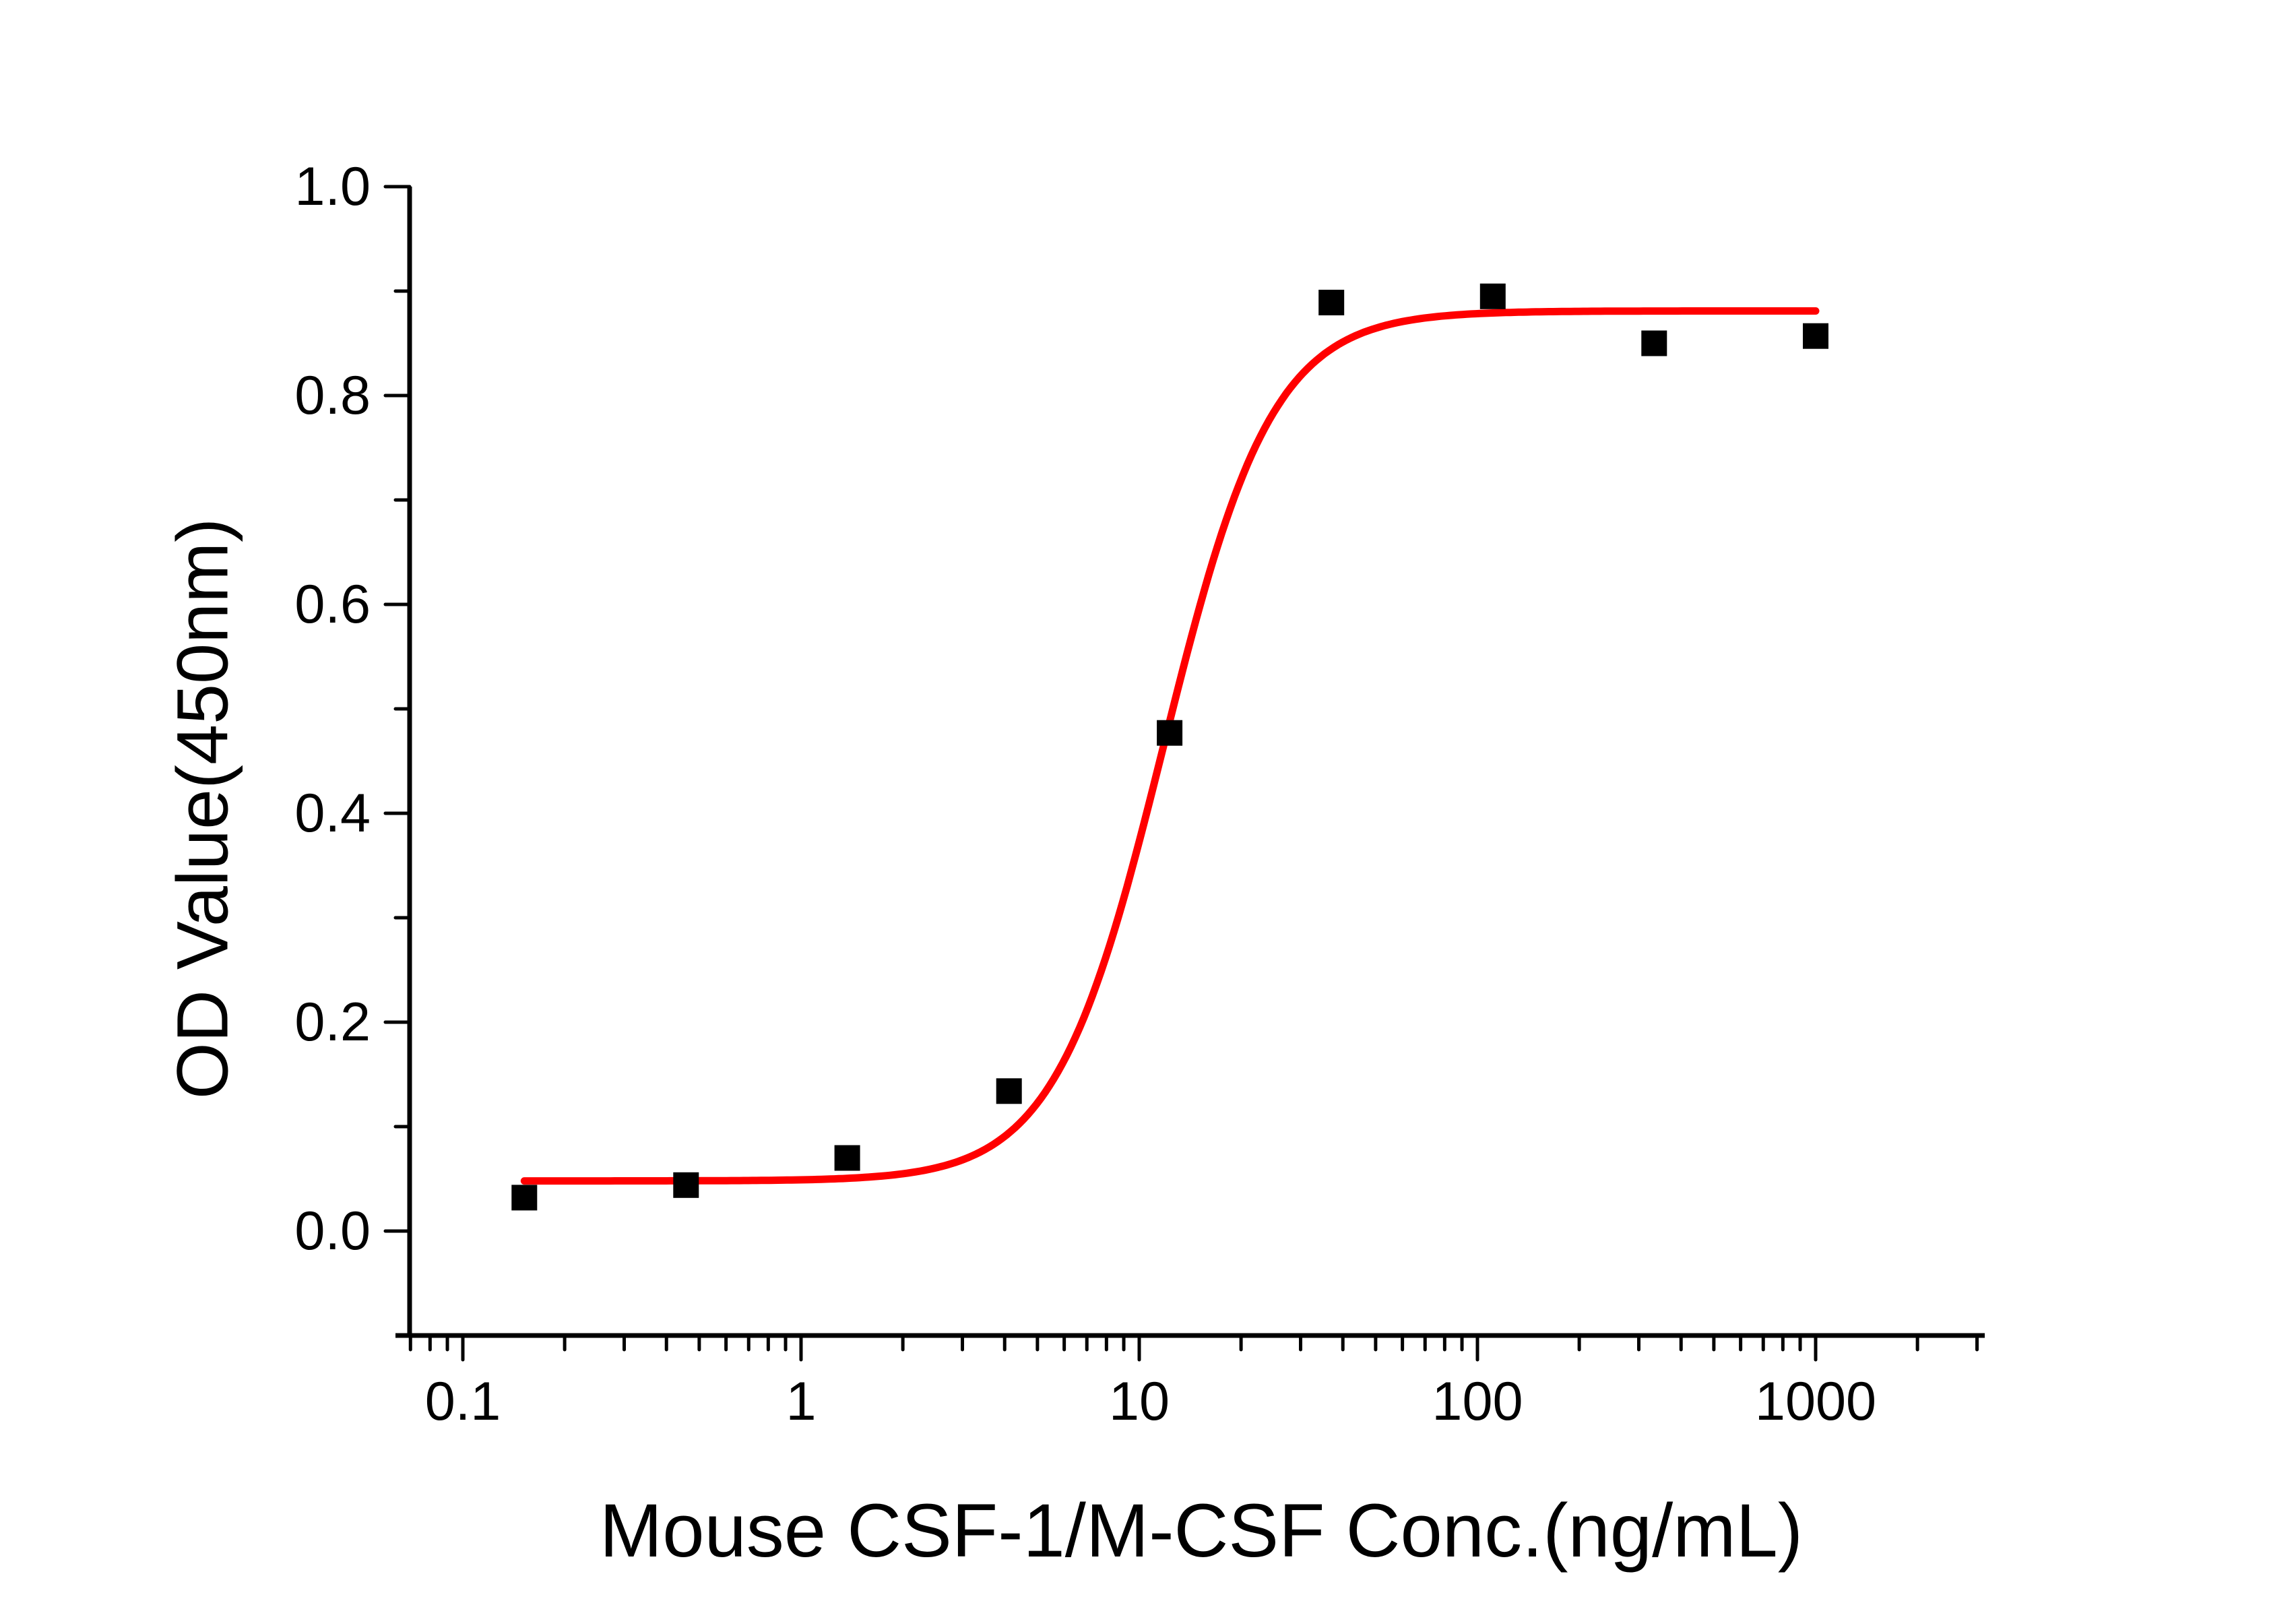 This screenshot has width=2296, height=1603. Describe the element at coordinates (332, 1231) in the screenshot. I see `y-tick-label: 0.0` at that location.